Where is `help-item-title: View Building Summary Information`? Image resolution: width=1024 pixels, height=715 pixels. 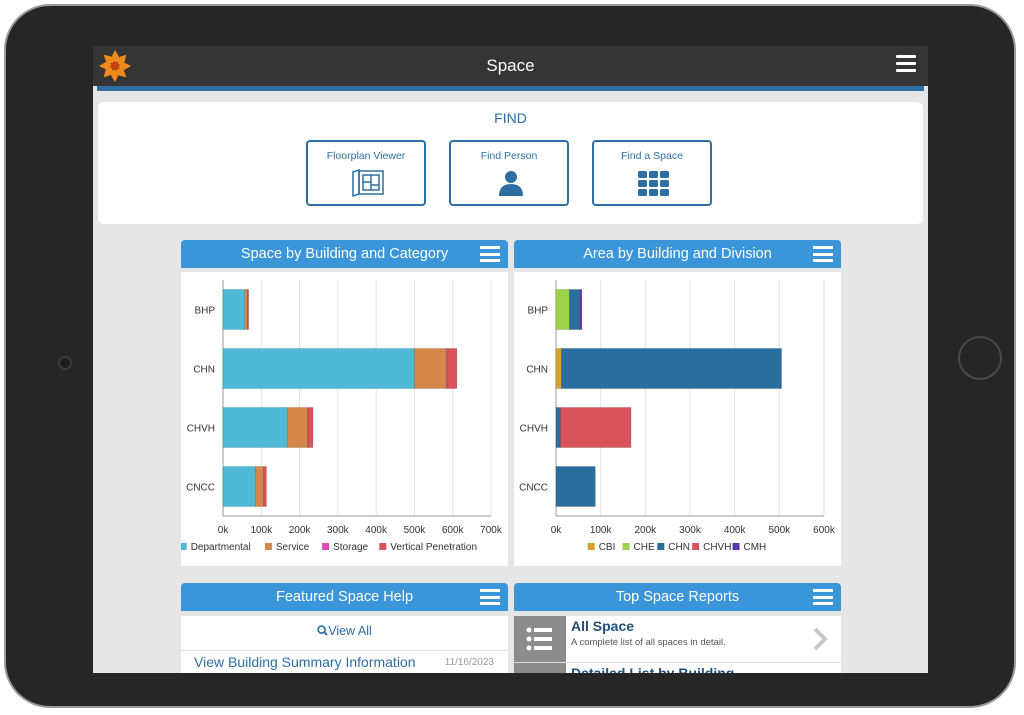 help-item-title: View Building Summary Information is located at coordinates (305, 662).